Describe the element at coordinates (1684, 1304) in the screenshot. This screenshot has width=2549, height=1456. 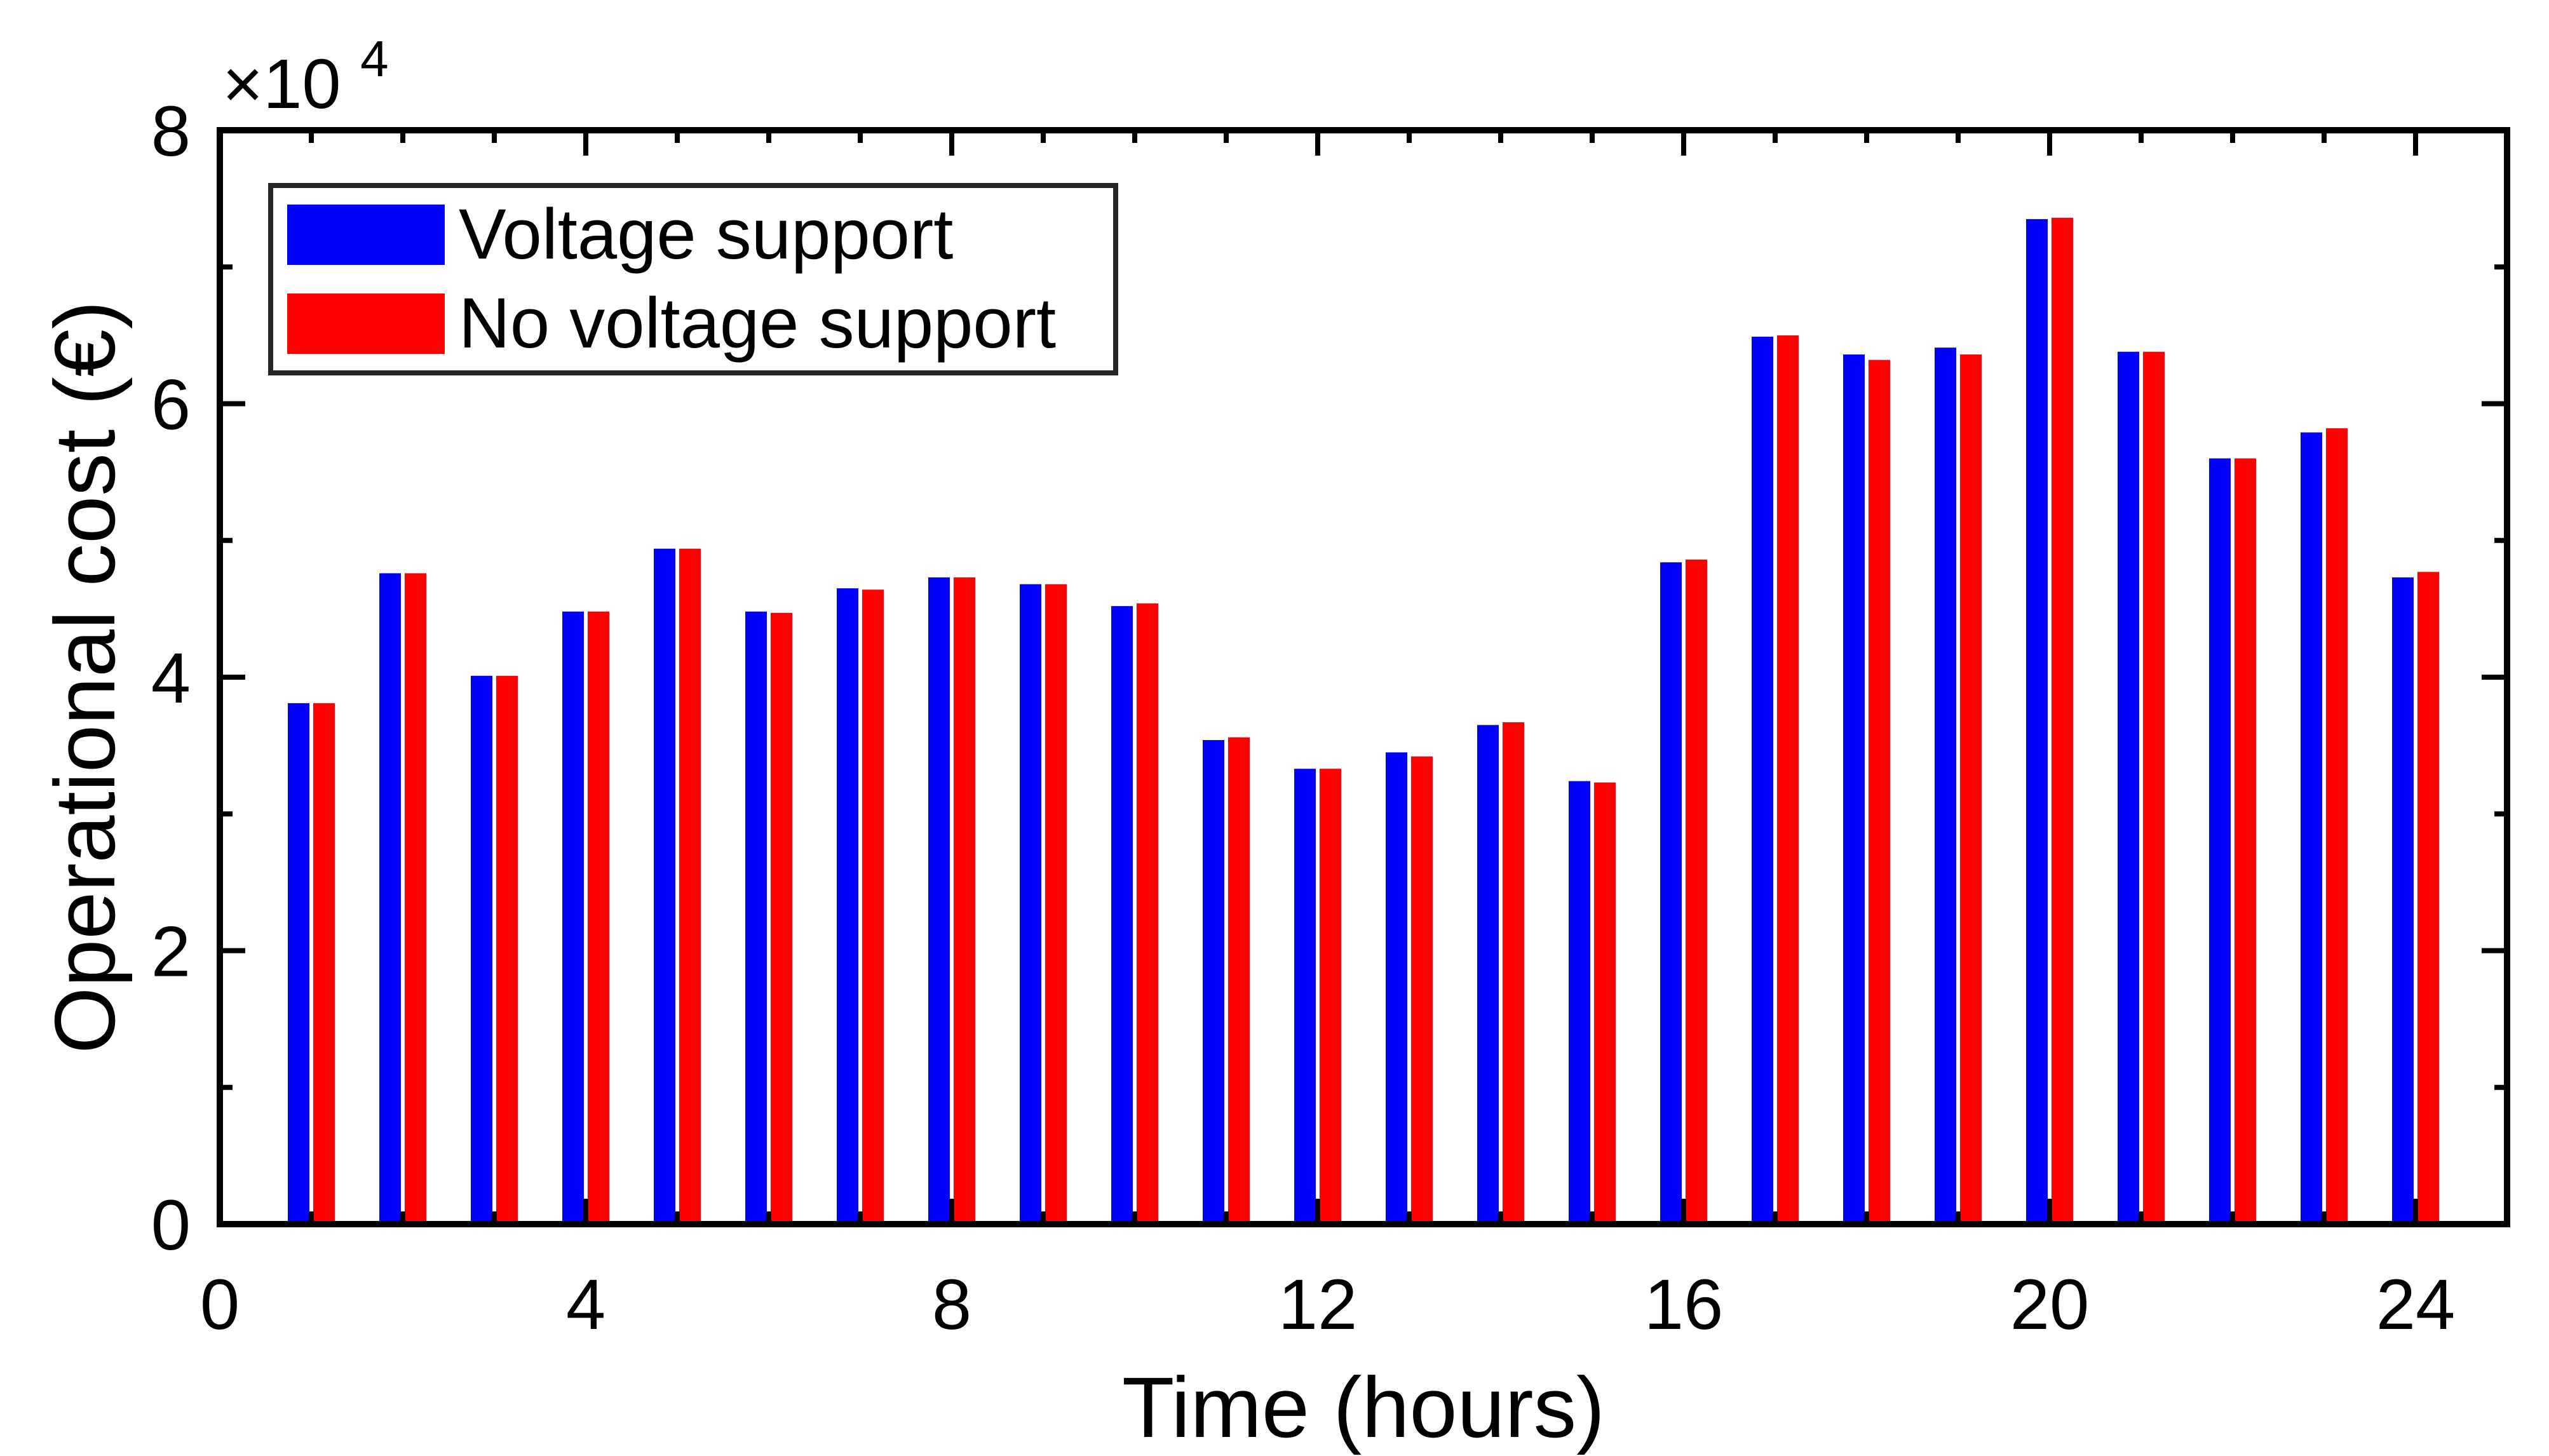
I see `x-tick-label-16: 16` at that location.